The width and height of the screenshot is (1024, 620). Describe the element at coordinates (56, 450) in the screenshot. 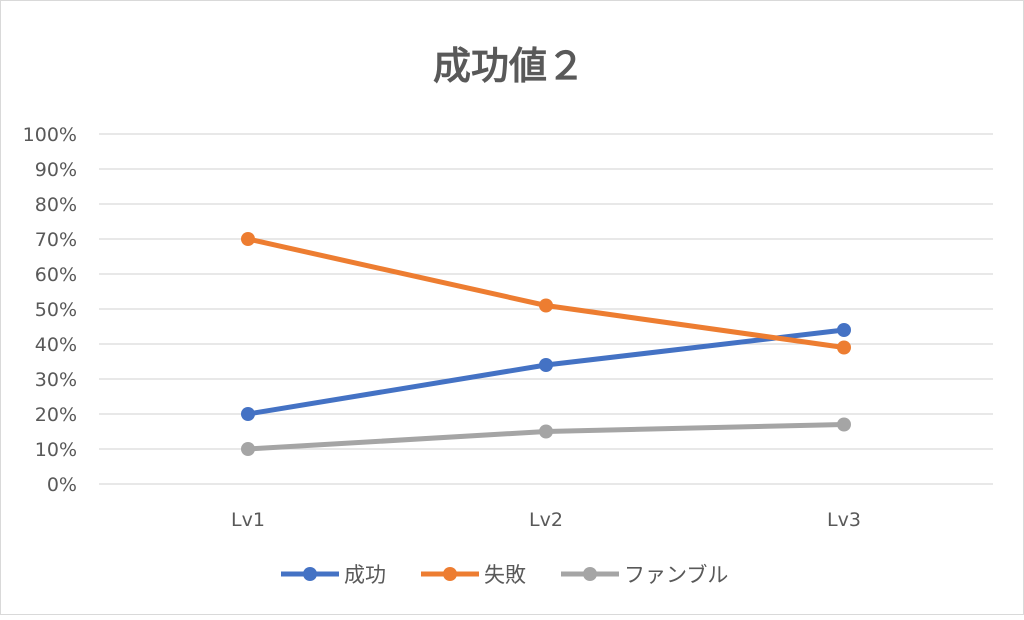

I see `y-tick-label: 10%` at that location.